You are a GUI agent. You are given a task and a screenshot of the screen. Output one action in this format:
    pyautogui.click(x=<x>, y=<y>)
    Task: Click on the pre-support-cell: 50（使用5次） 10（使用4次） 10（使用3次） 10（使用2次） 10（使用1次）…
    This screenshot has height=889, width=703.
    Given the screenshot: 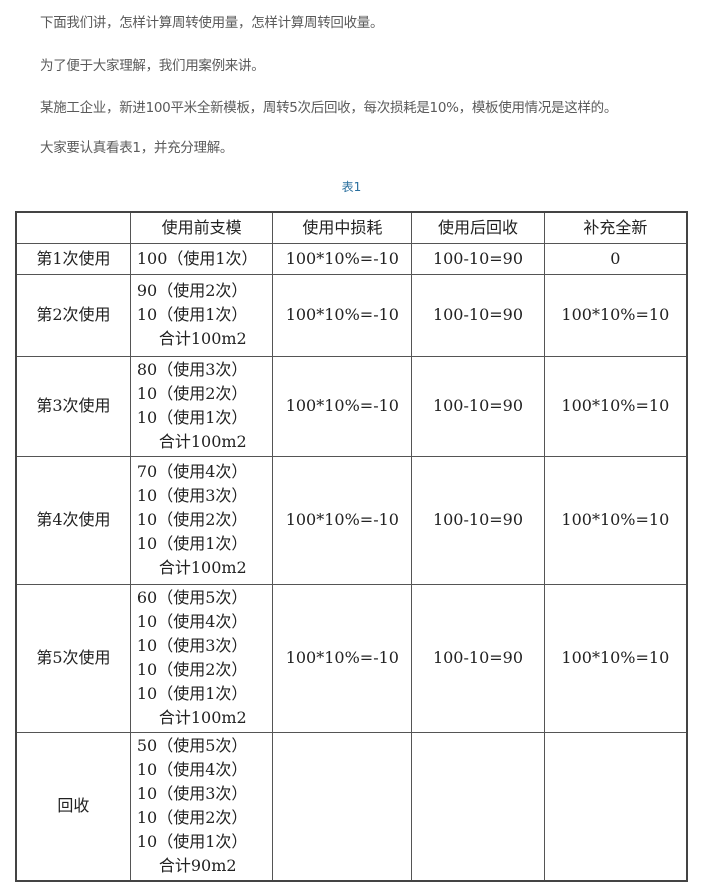 What is the action you would take?
    pyautogui.click(x=201, y=806)
    